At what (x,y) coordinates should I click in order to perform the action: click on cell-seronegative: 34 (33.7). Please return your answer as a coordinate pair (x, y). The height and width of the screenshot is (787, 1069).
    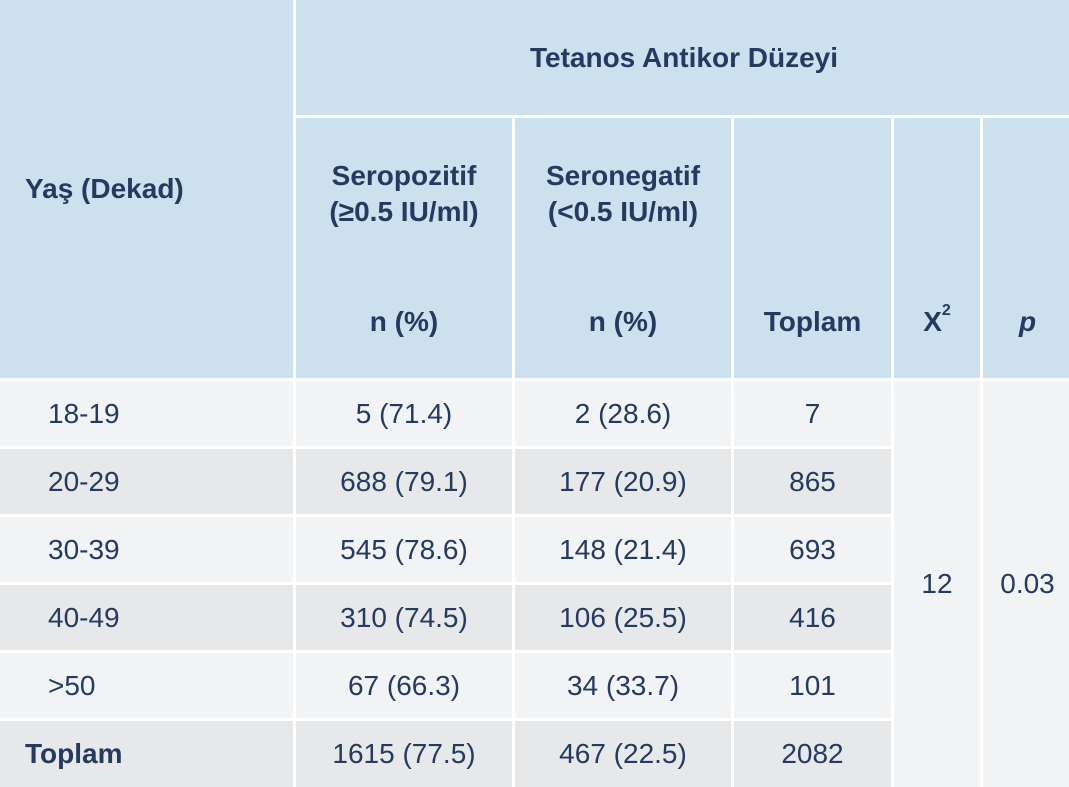
    Looking at the image, I should click on (623, 685).